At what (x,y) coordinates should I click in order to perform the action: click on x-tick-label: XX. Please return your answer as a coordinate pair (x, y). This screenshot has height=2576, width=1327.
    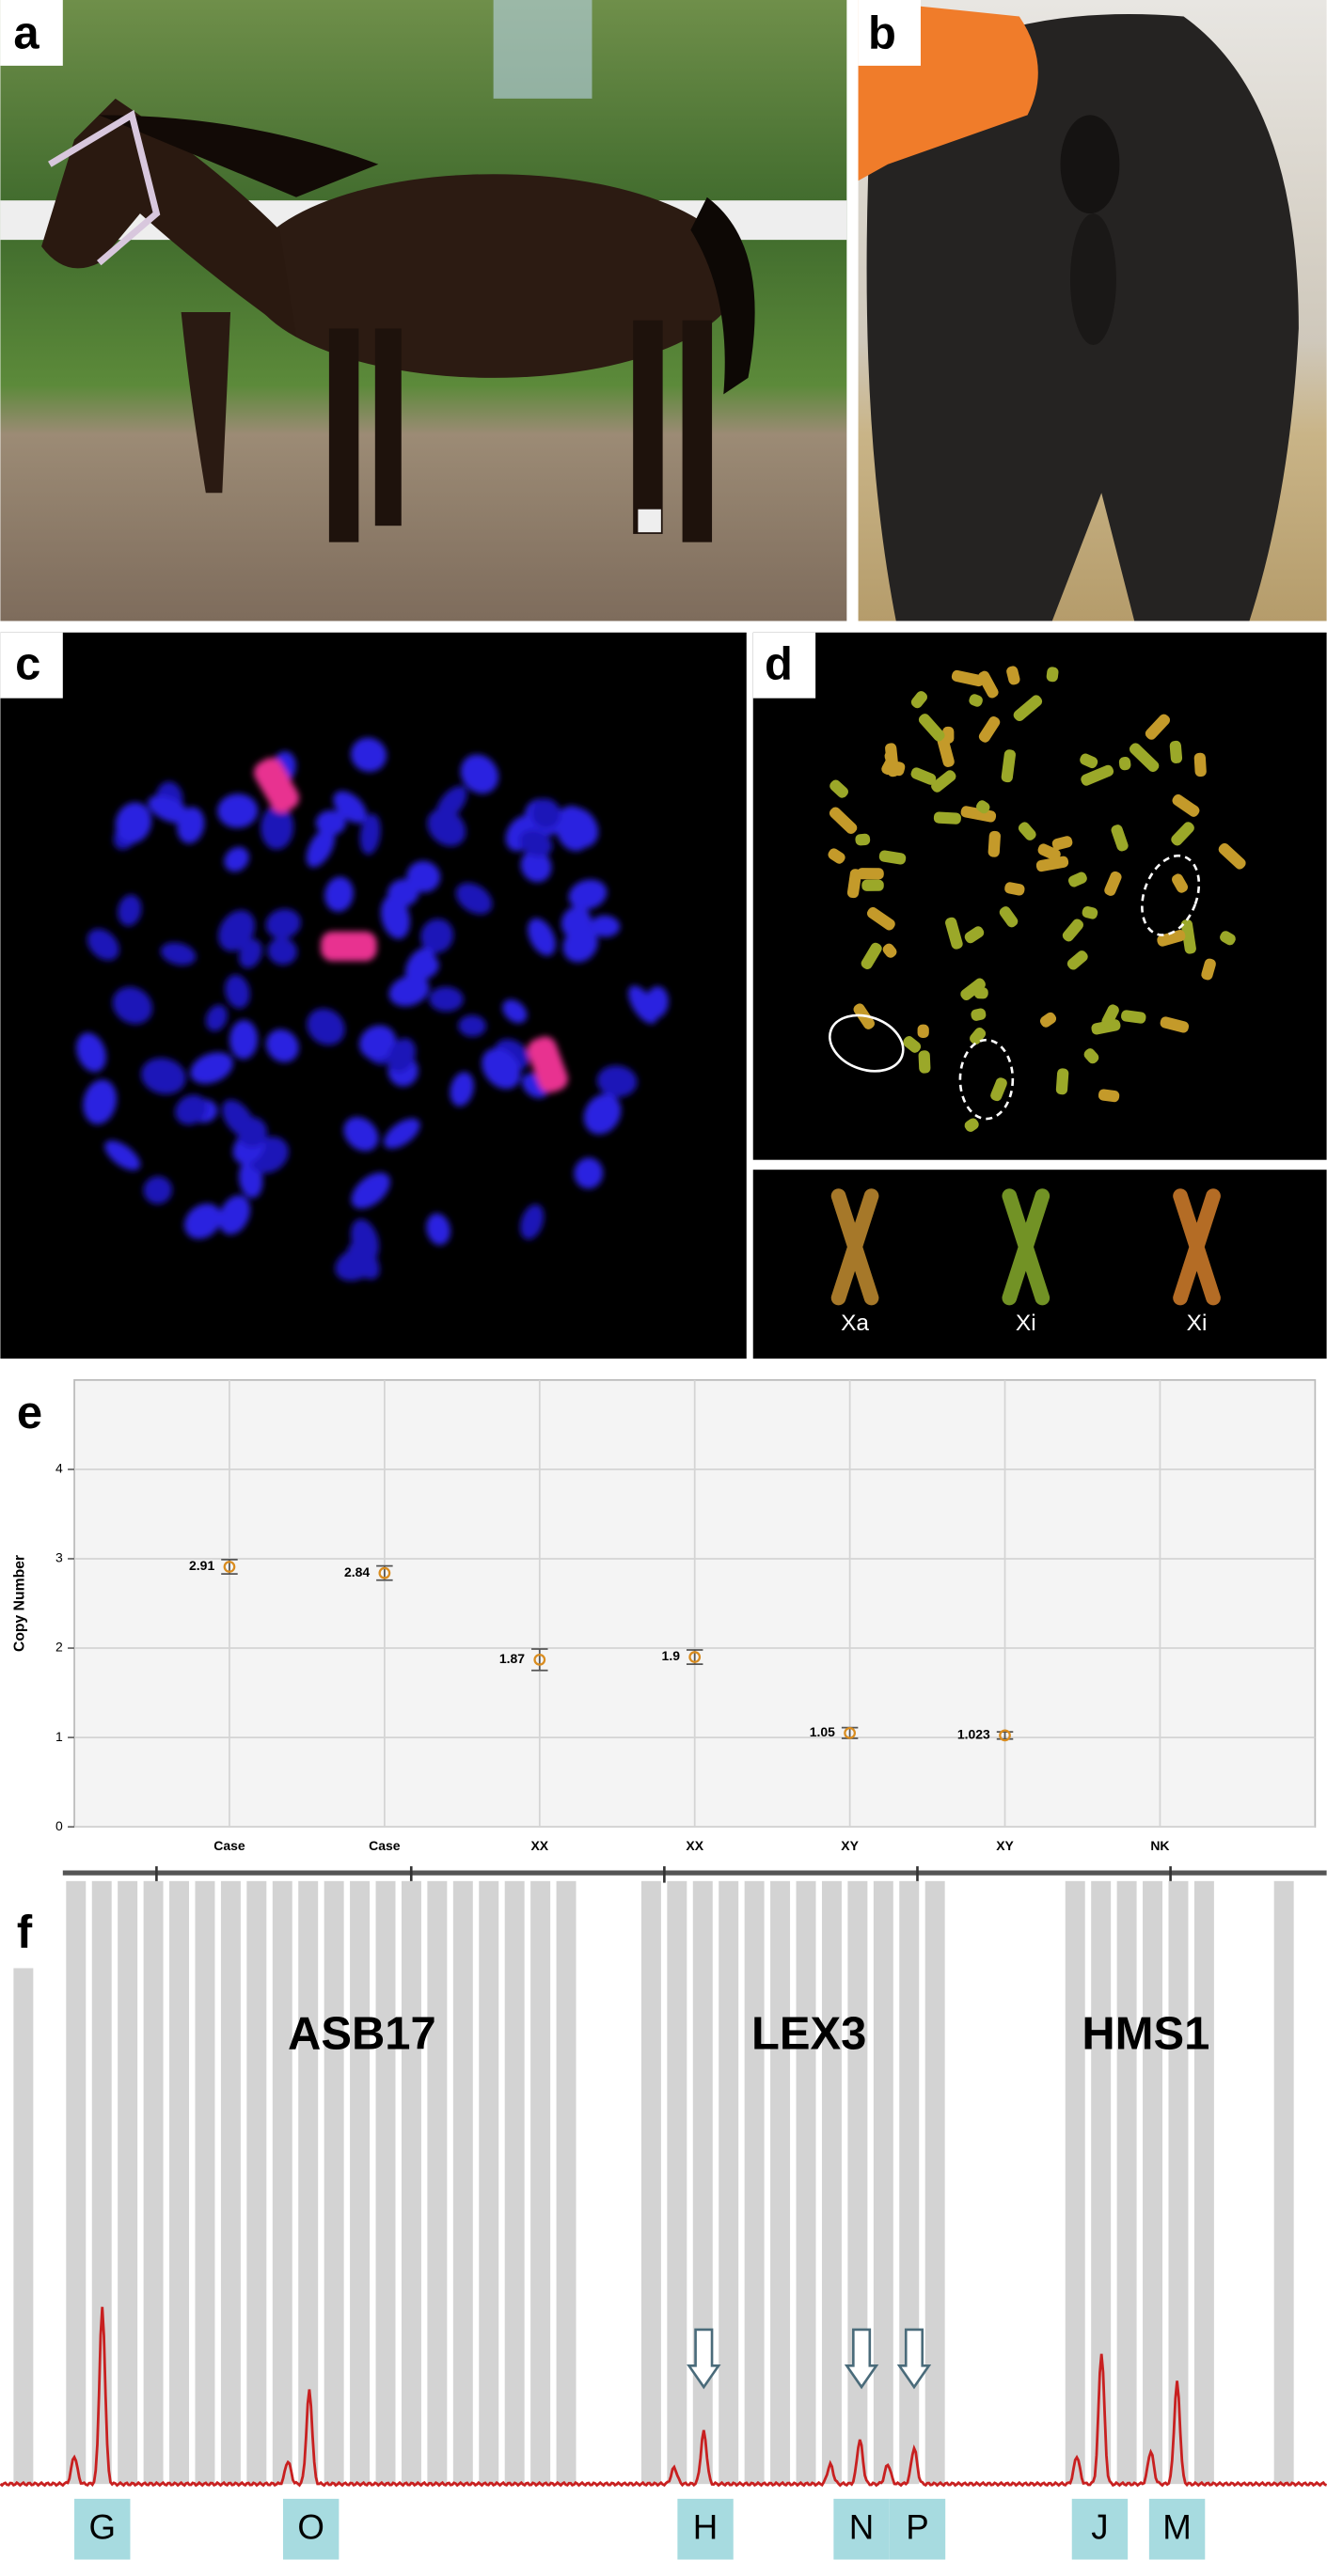
    Looking at the image, I should click on (539, 1846).